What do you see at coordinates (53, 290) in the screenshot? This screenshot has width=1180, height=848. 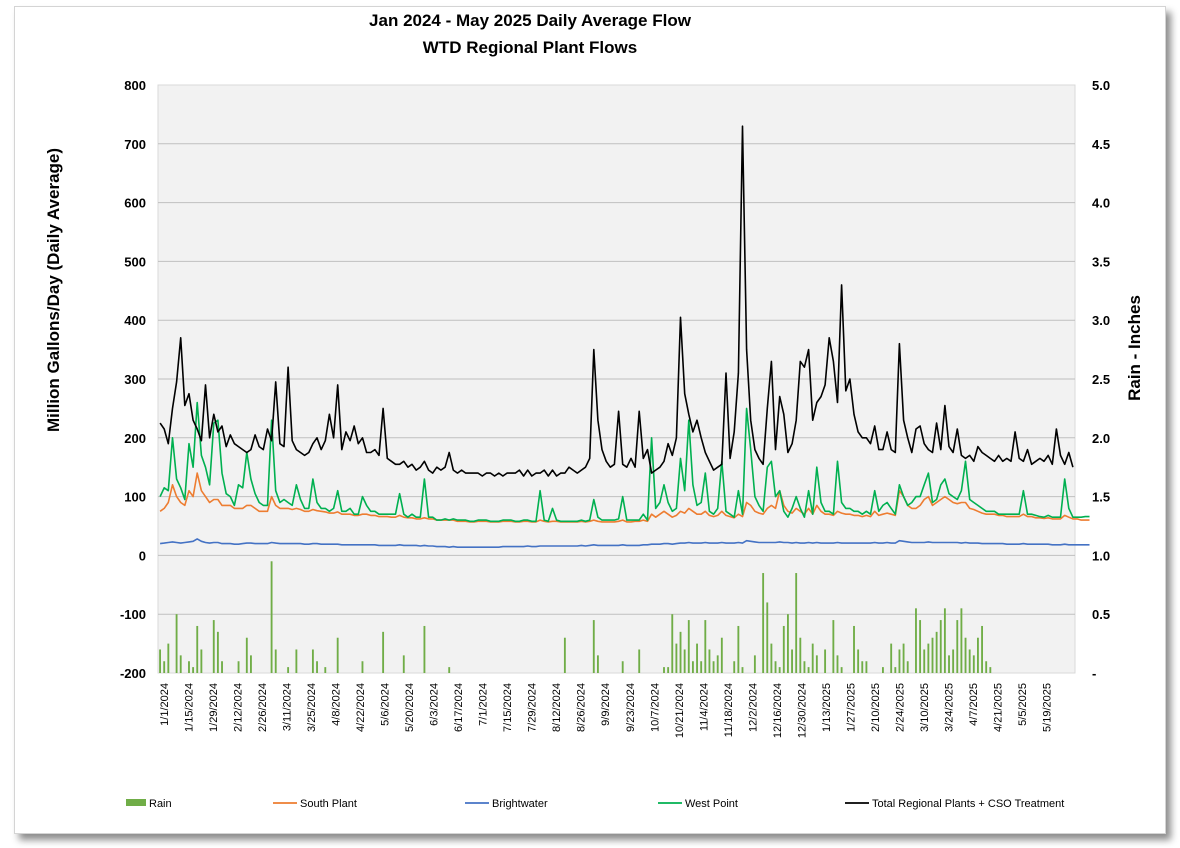 I see `y-axis-label: Million Gallons/Day (Daily Average)` at bounding box center [53, 290].